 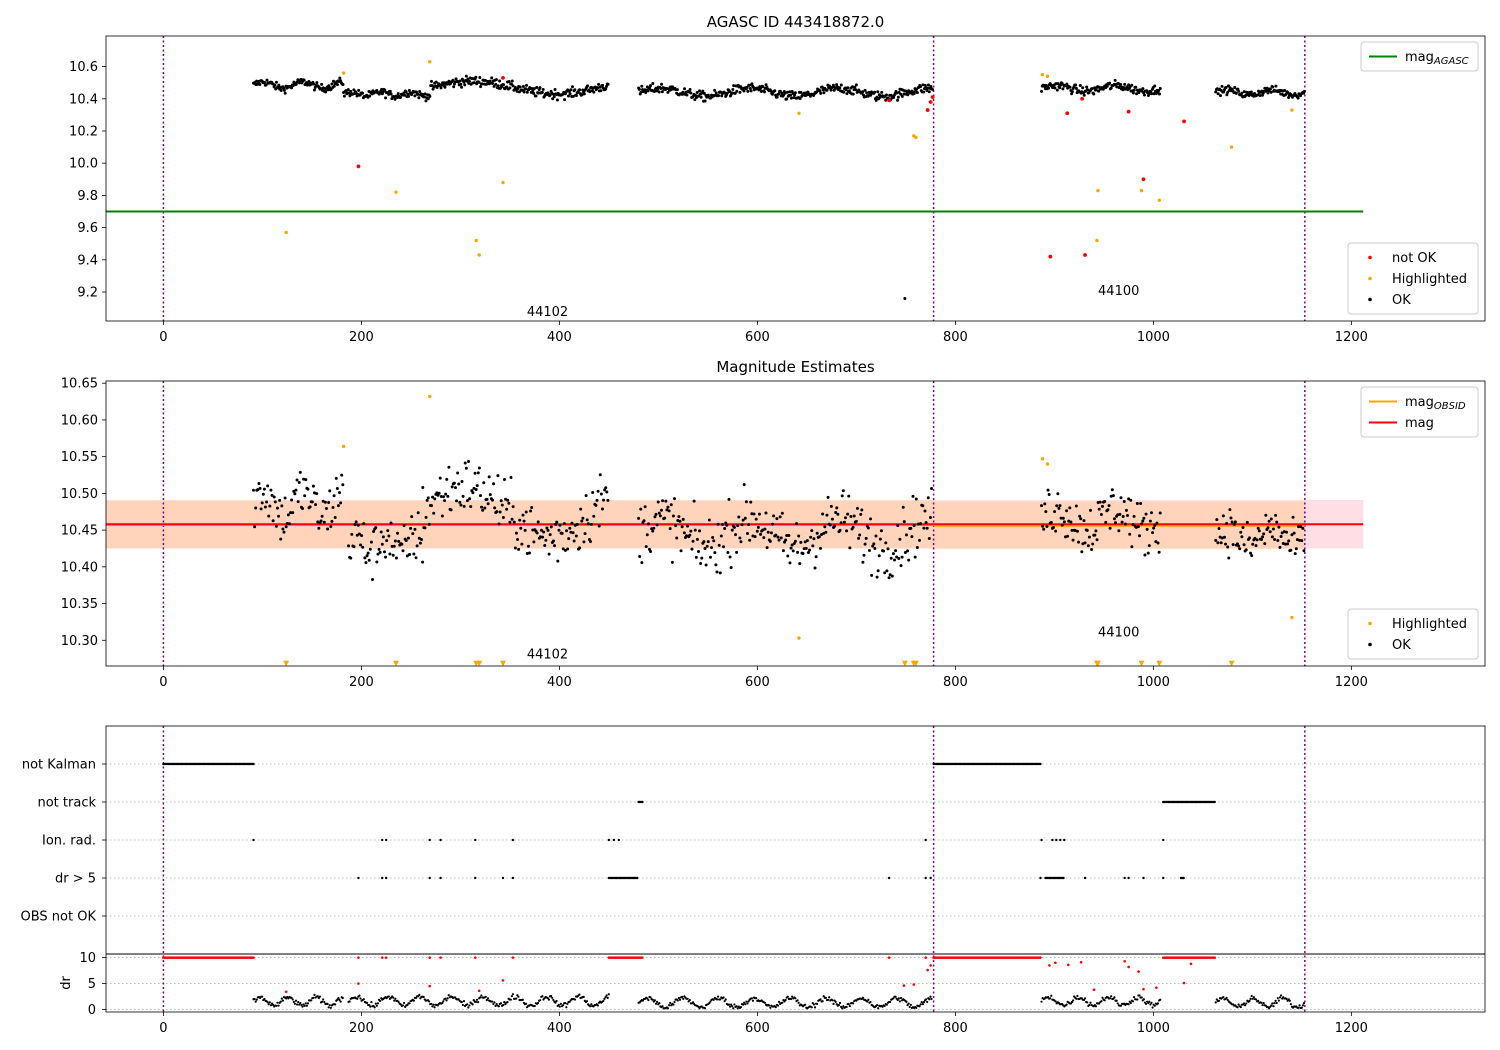 What do you see at coordinates (955, 1028) in the screenshot?
I see `x-tick-label: 800` at bounding box center [955, 1028].